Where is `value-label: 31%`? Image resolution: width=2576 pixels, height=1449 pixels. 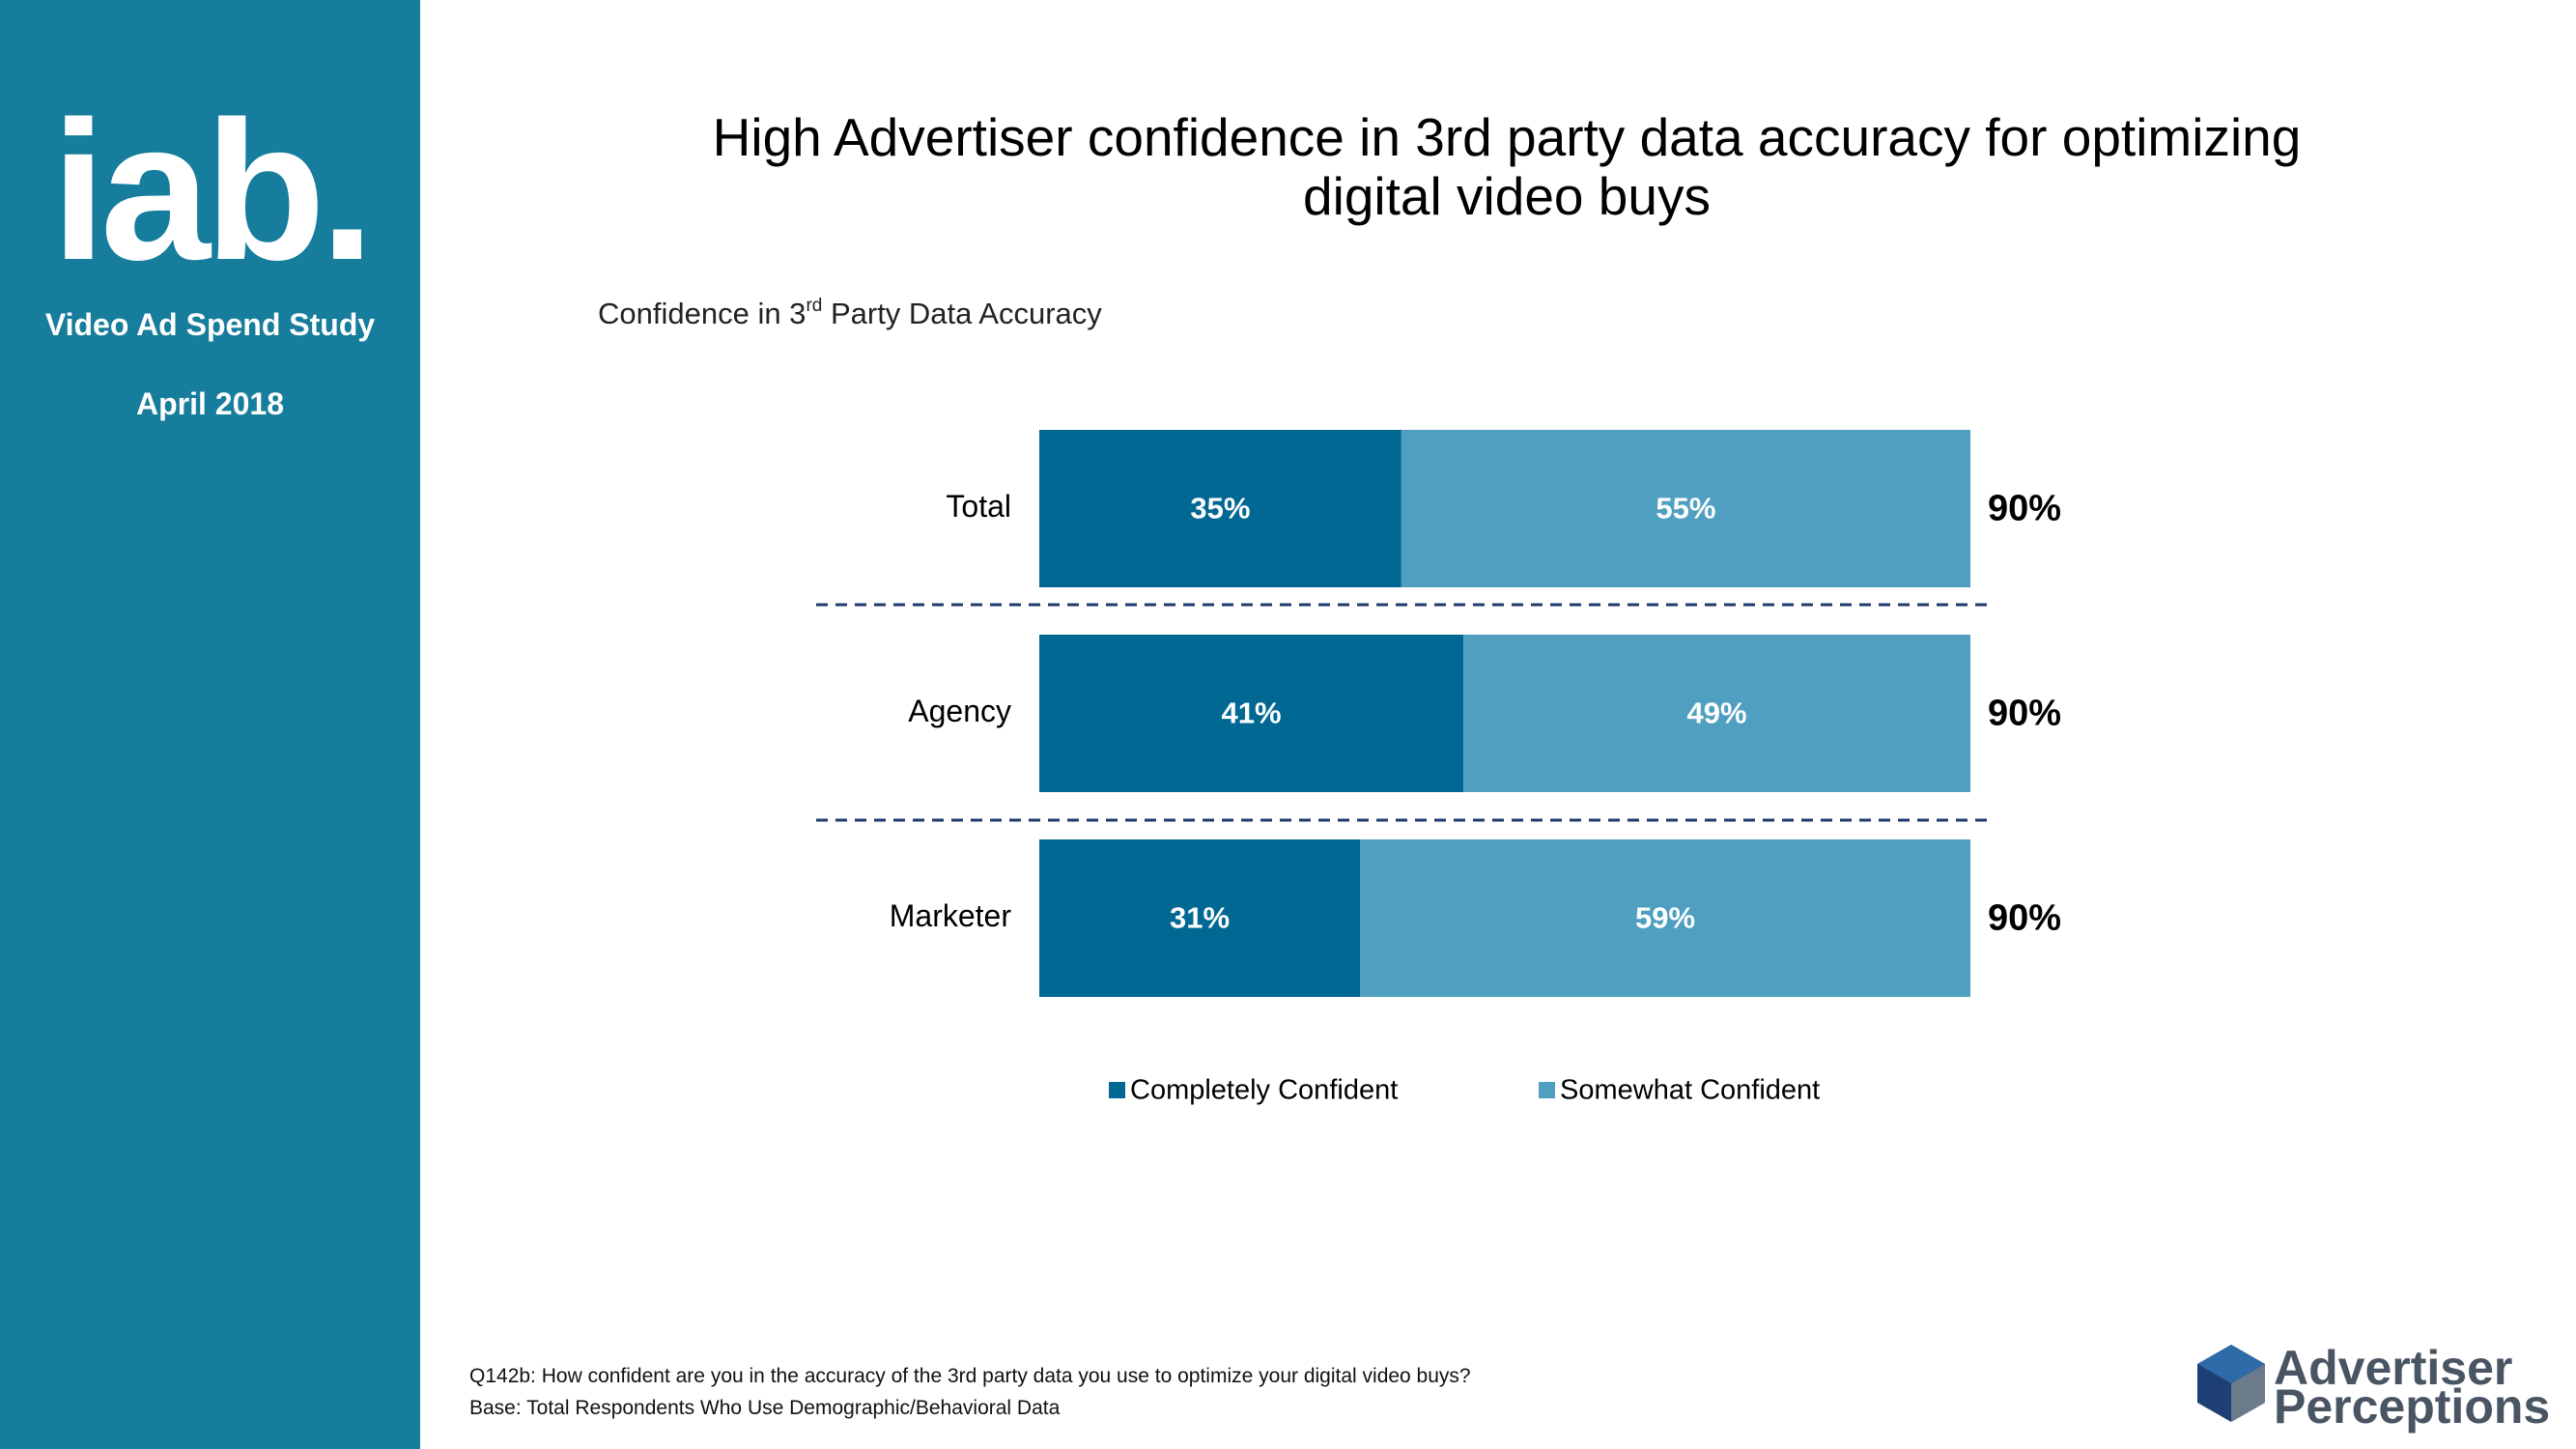 value-label: 31% is located at coordinates (1200, 918).